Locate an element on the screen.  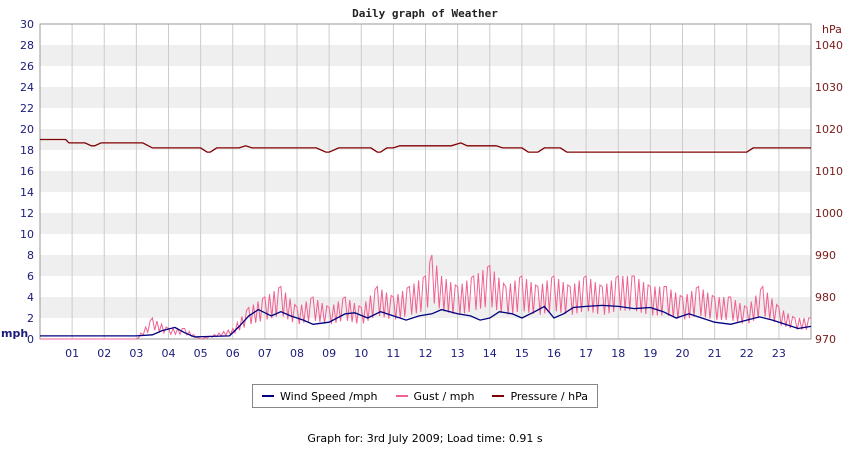
legend-item-pressure: Pressure / hPa is located at coordinates (540, 396).